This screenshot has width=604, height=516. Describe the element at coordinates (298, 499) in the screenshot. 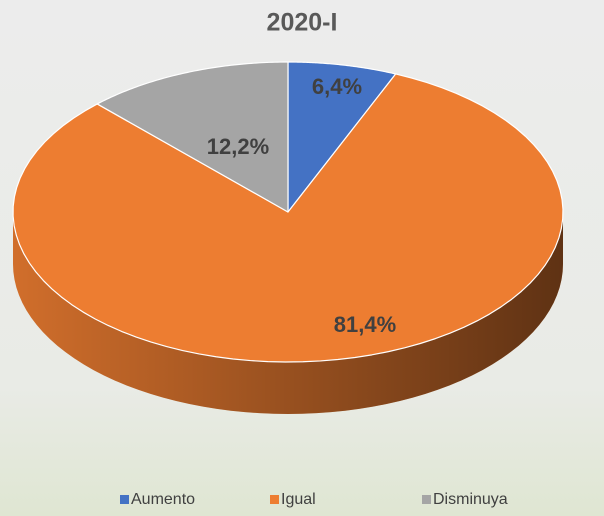

I see `legend-label: Igual` at that location.